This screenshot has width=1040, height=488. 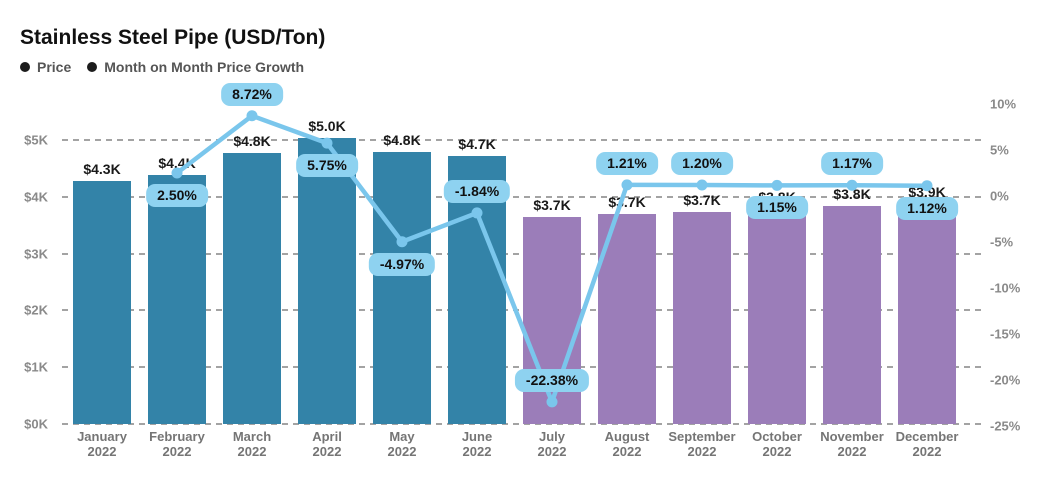 I want to click on line-point-september-2022, so click(x=702, y=185).